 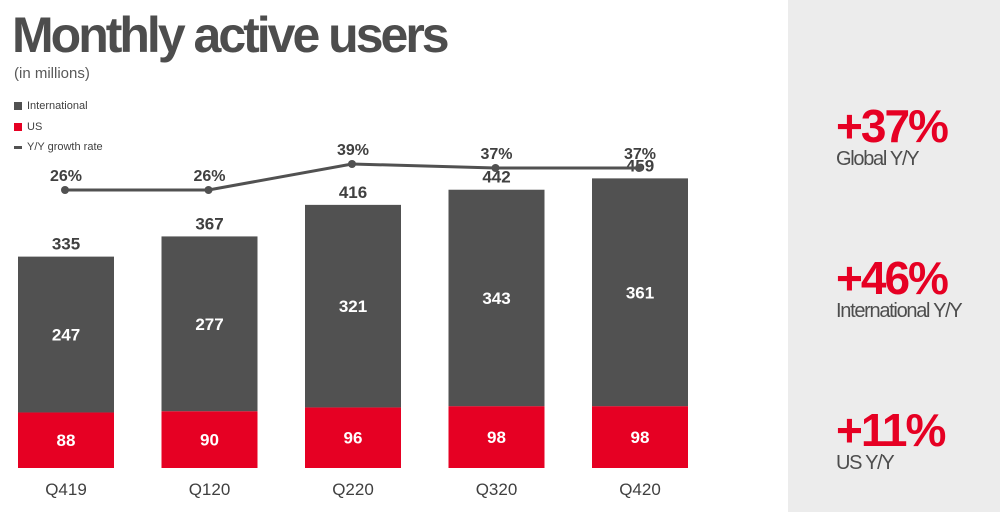 I want to click on bar-us-Q220, so click(x=353, y=437).